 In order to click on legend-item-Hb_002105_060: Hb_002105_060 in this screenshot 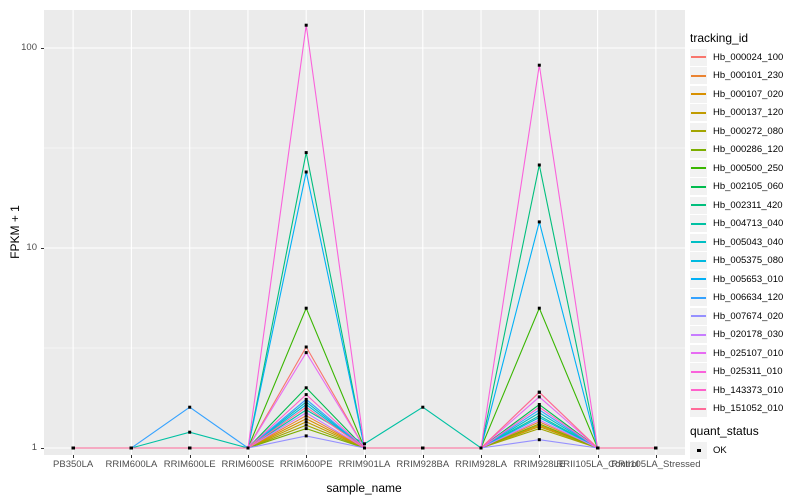, I will do `click(736, 187)`.